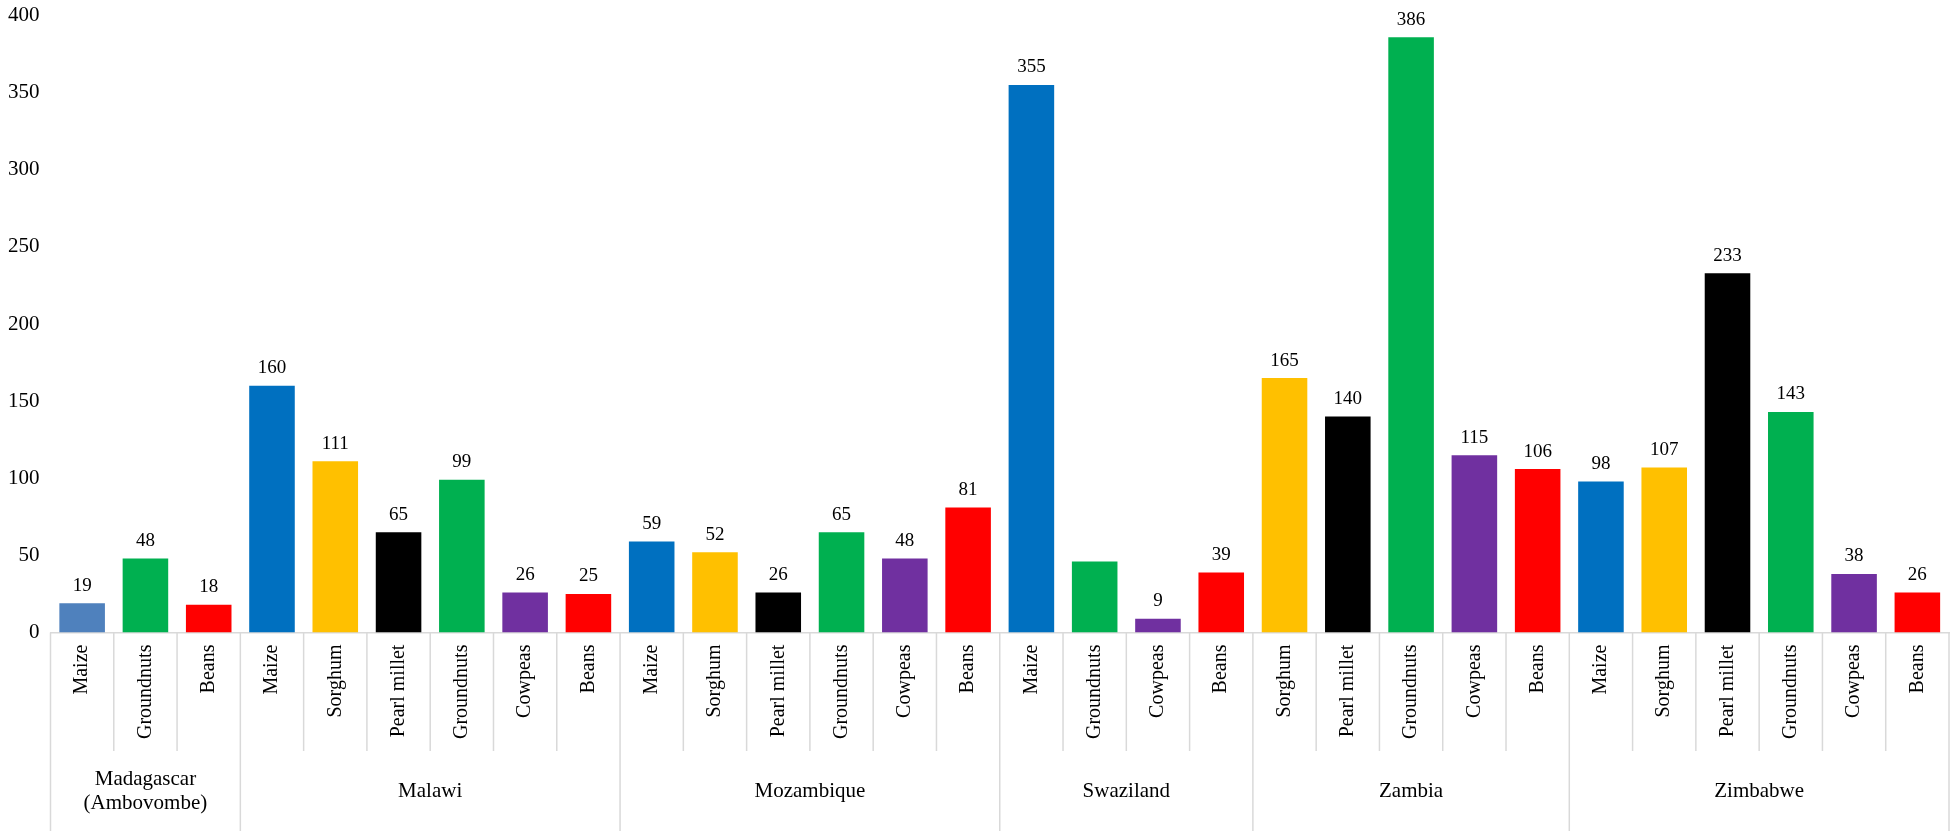  What do you see at coordinates (1411, 789) in the screenshot?
I see `text: Zambia` at bounding box center [1411, 789].